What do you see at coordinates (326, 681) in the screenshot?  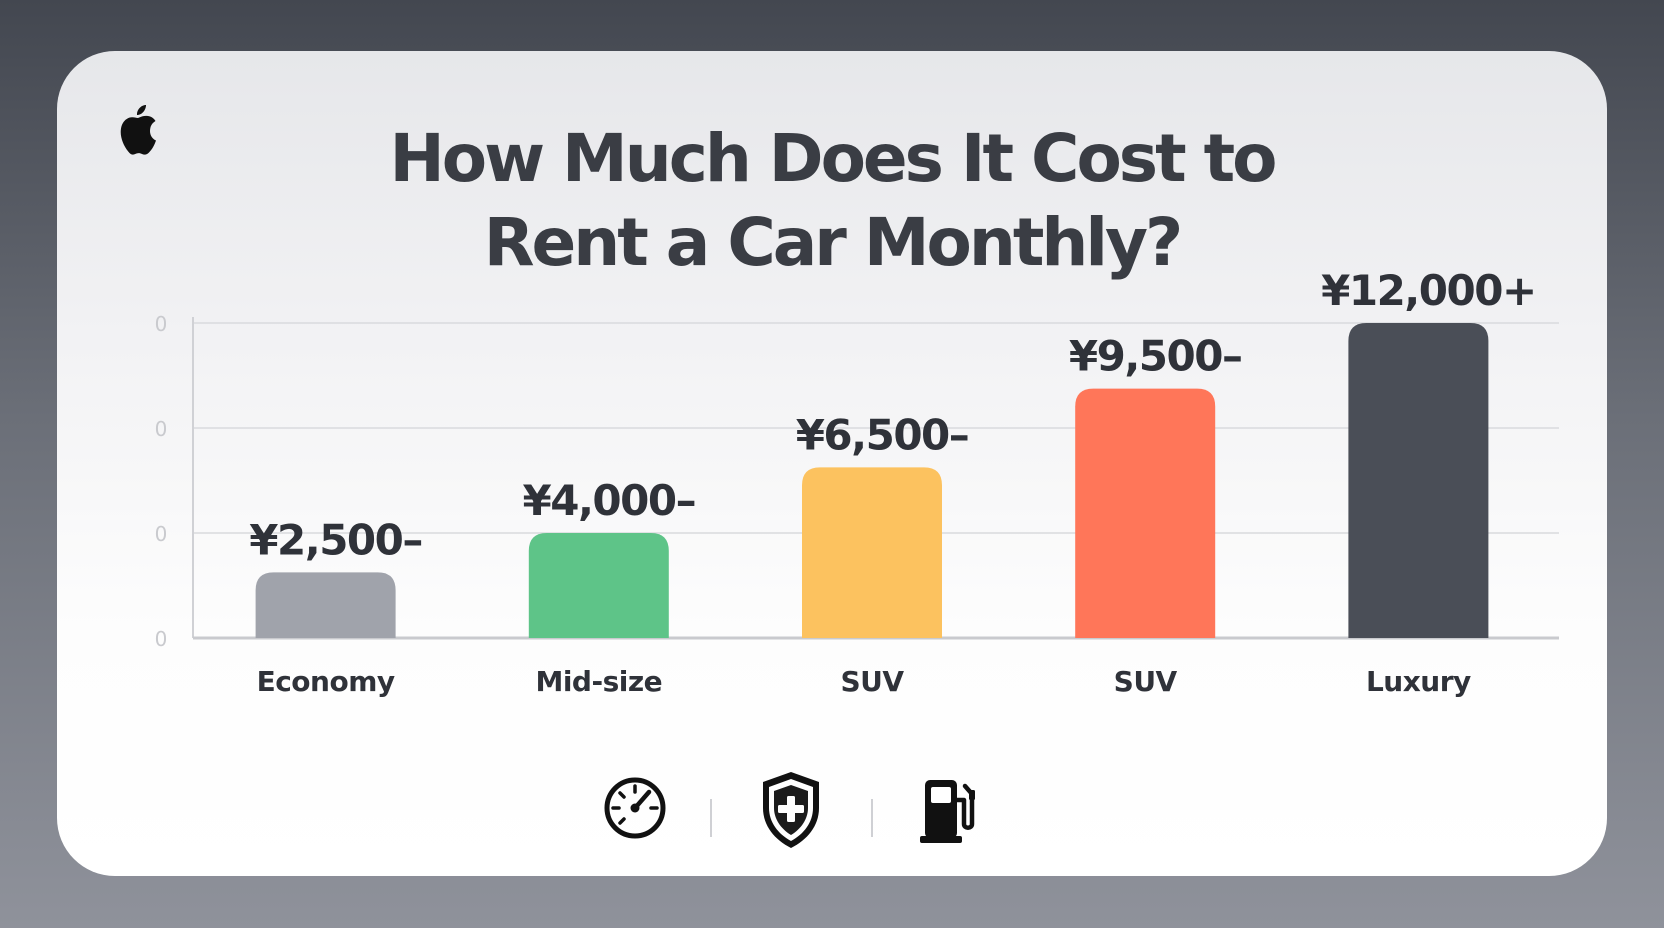 I see `x-tick-label: Economy` at bounding box center [326, 681].